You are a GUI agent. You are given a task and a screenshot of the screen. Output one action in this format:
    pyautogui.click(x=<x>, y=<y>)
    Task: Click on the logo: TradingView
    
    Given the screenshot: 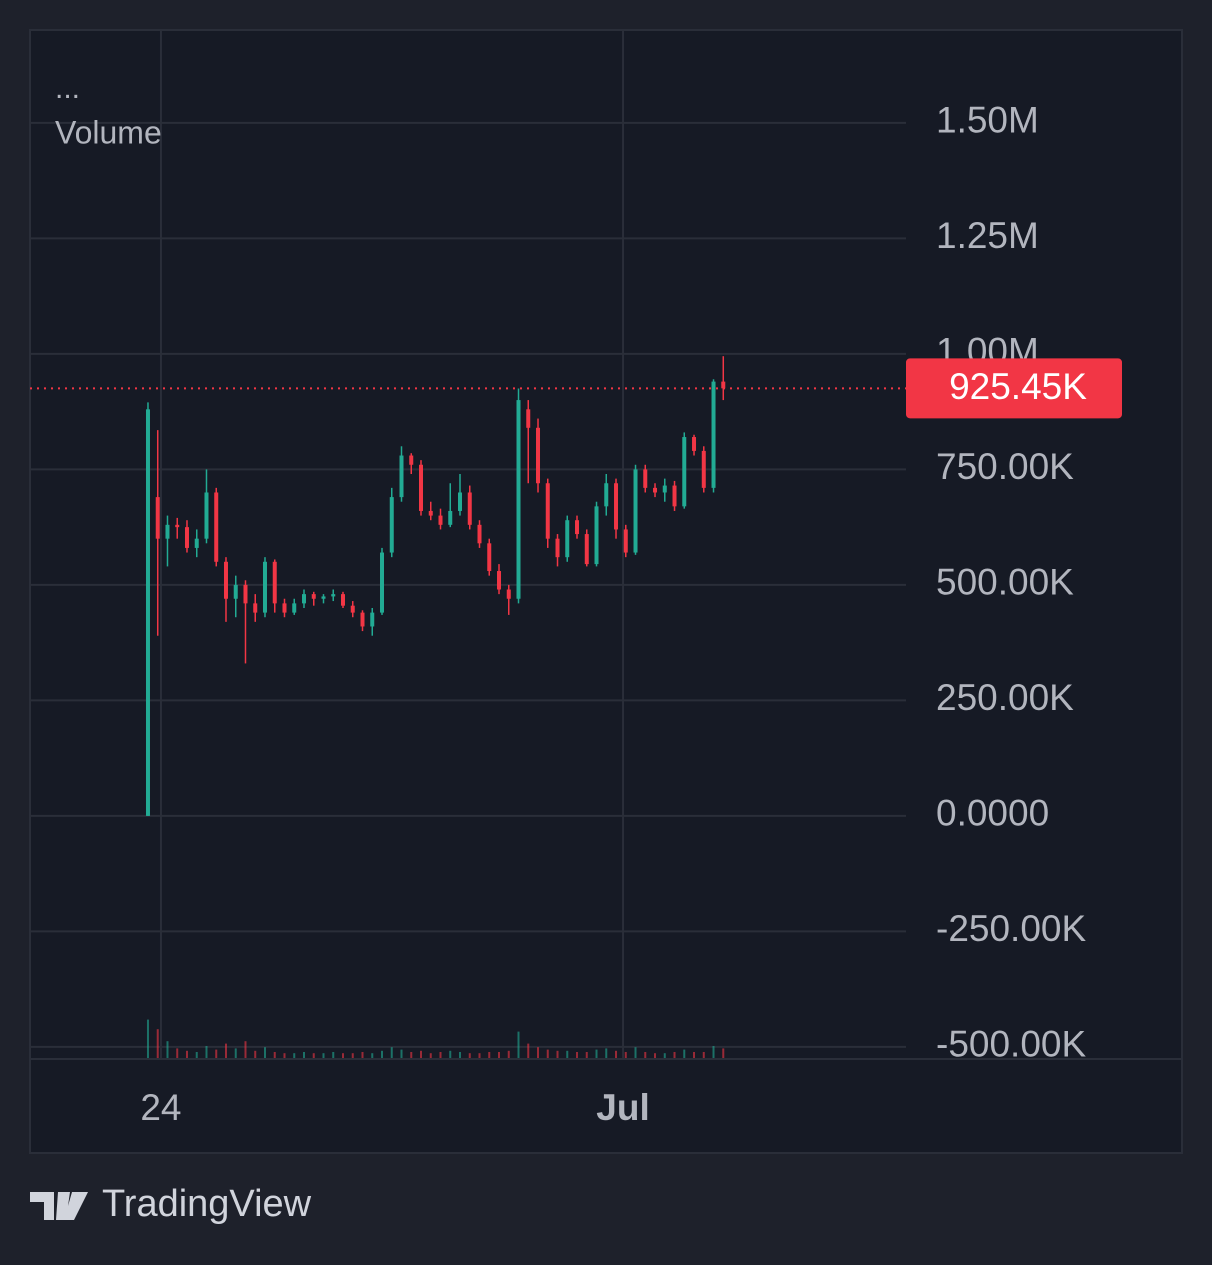 What is the action you would take?
    pyautogui.click(x=171, y=1204)
    